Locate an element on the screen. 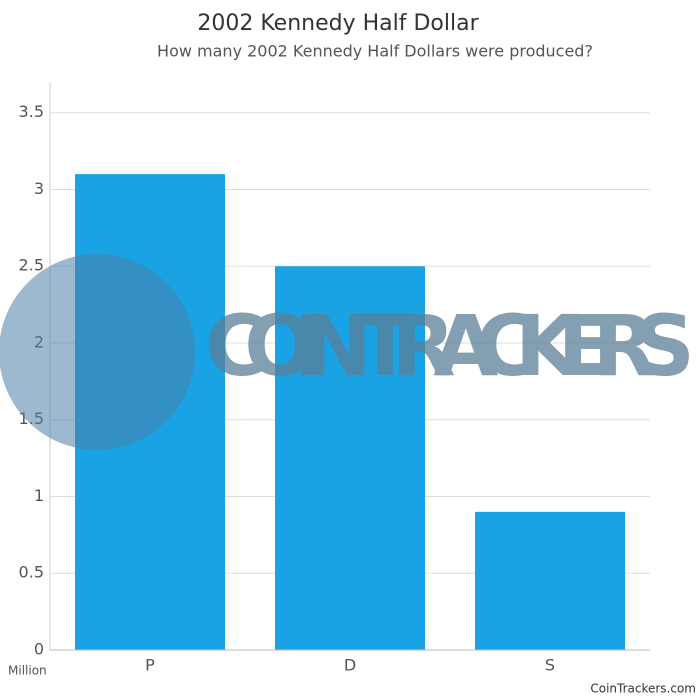 The width and height of the screenshot is (700, 700). watermark: COIN TRACKERS is located at coordinates (450, 346).